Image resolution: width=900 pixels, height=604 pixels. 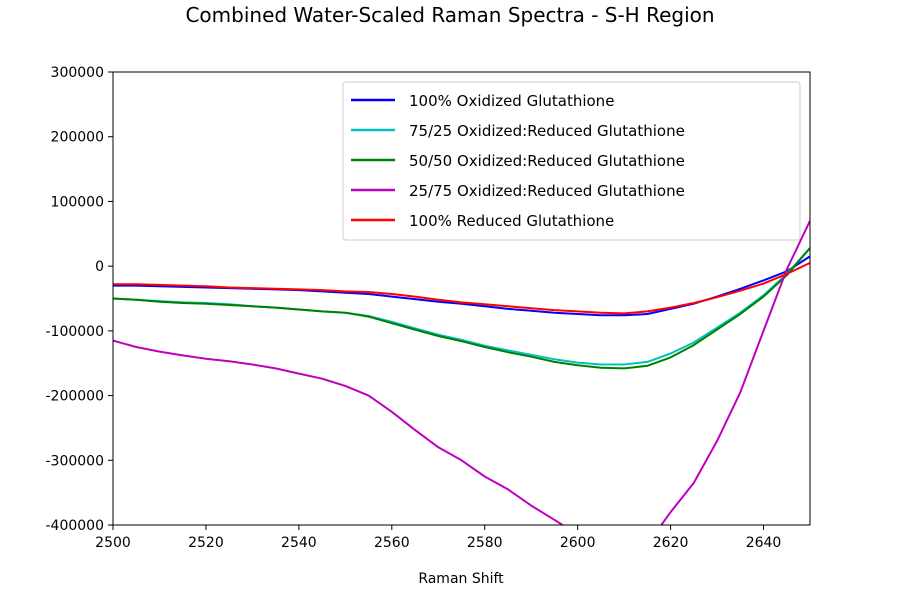 What do you see at coordinates (77, 202) in the screenshot?
I see `y-tick-label: 100000` at bounding box center [77, 202].